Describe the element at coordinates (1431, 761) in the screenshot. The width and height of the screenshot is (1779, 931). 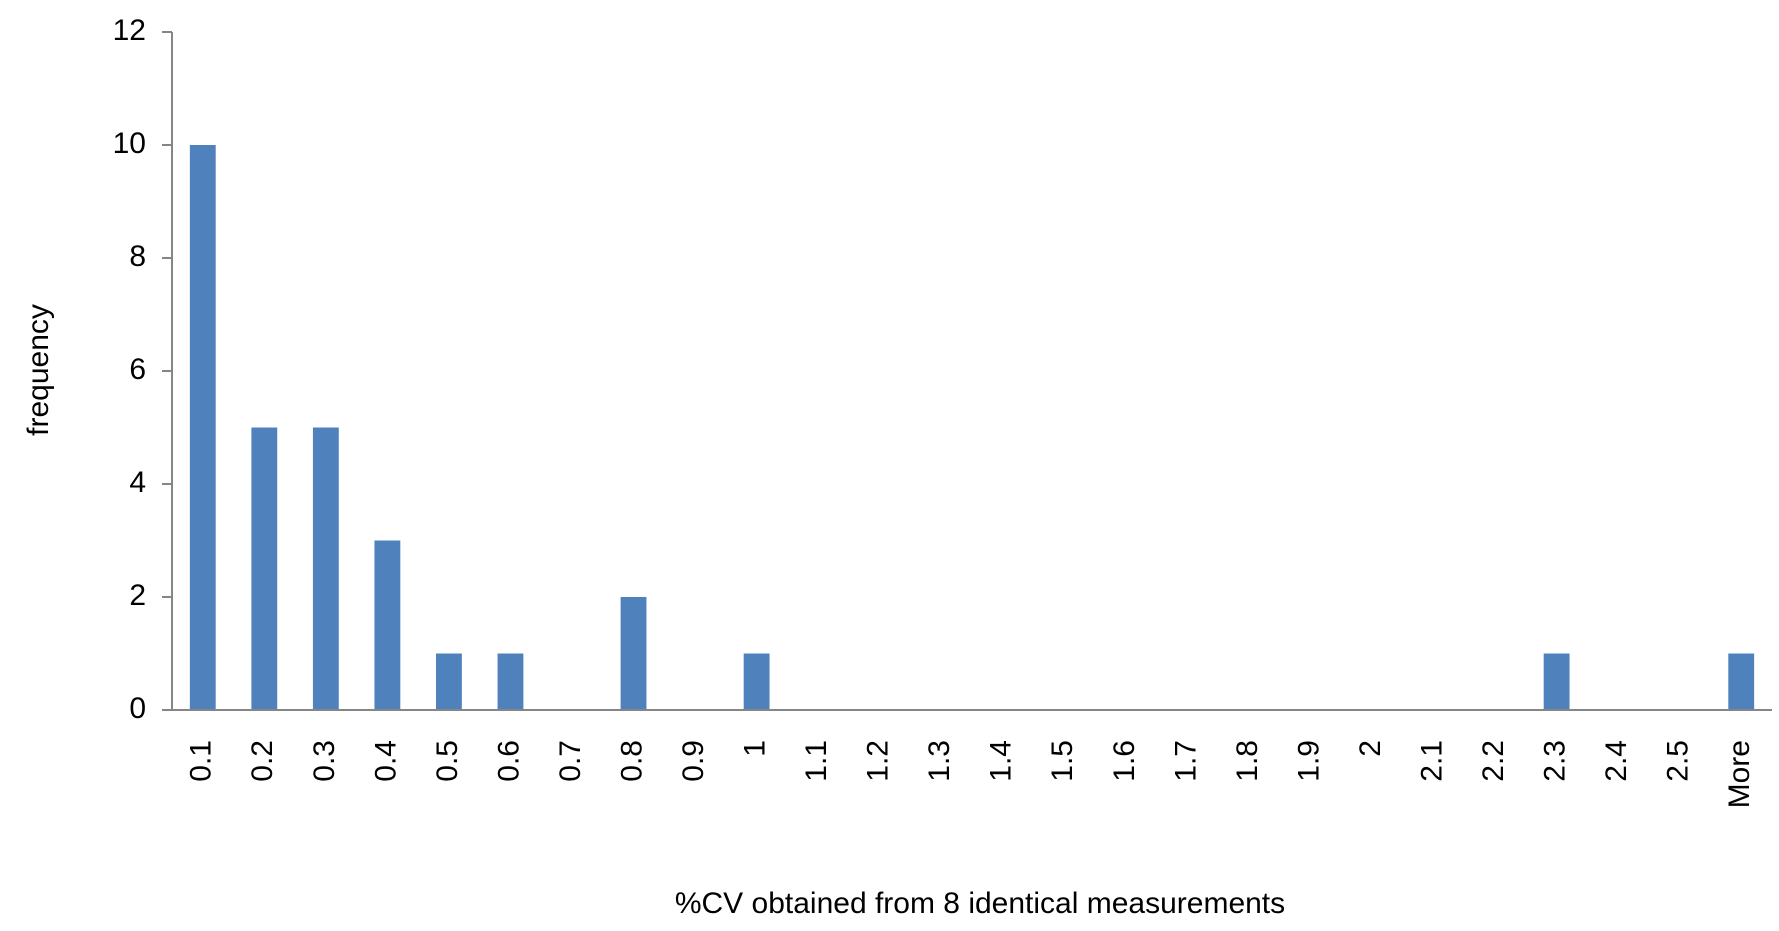
I see `x-tick-label: 2.1` at that location.